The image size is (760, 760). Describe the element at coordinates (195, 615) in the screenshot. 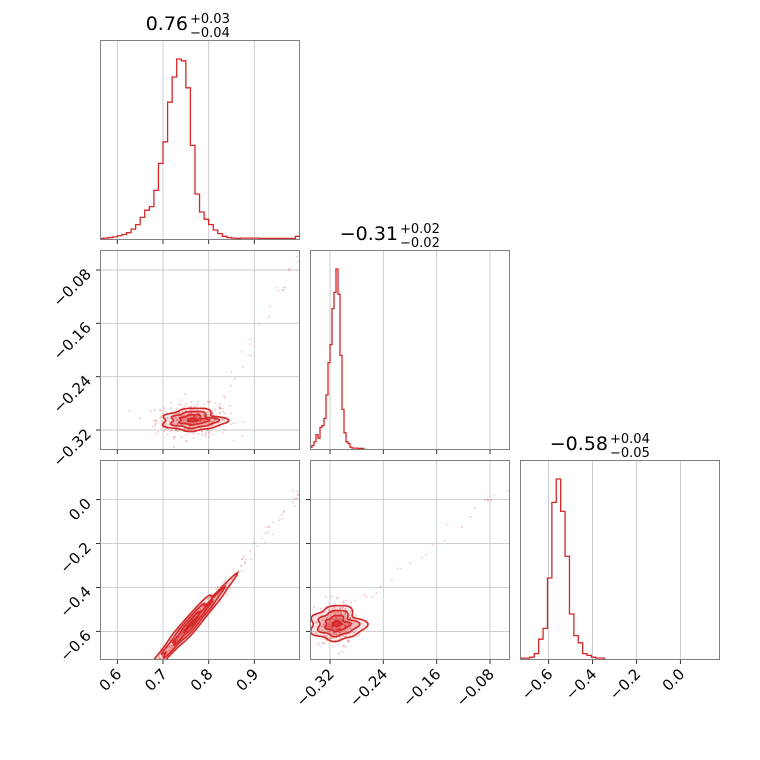

I see `contour-group` at that location.